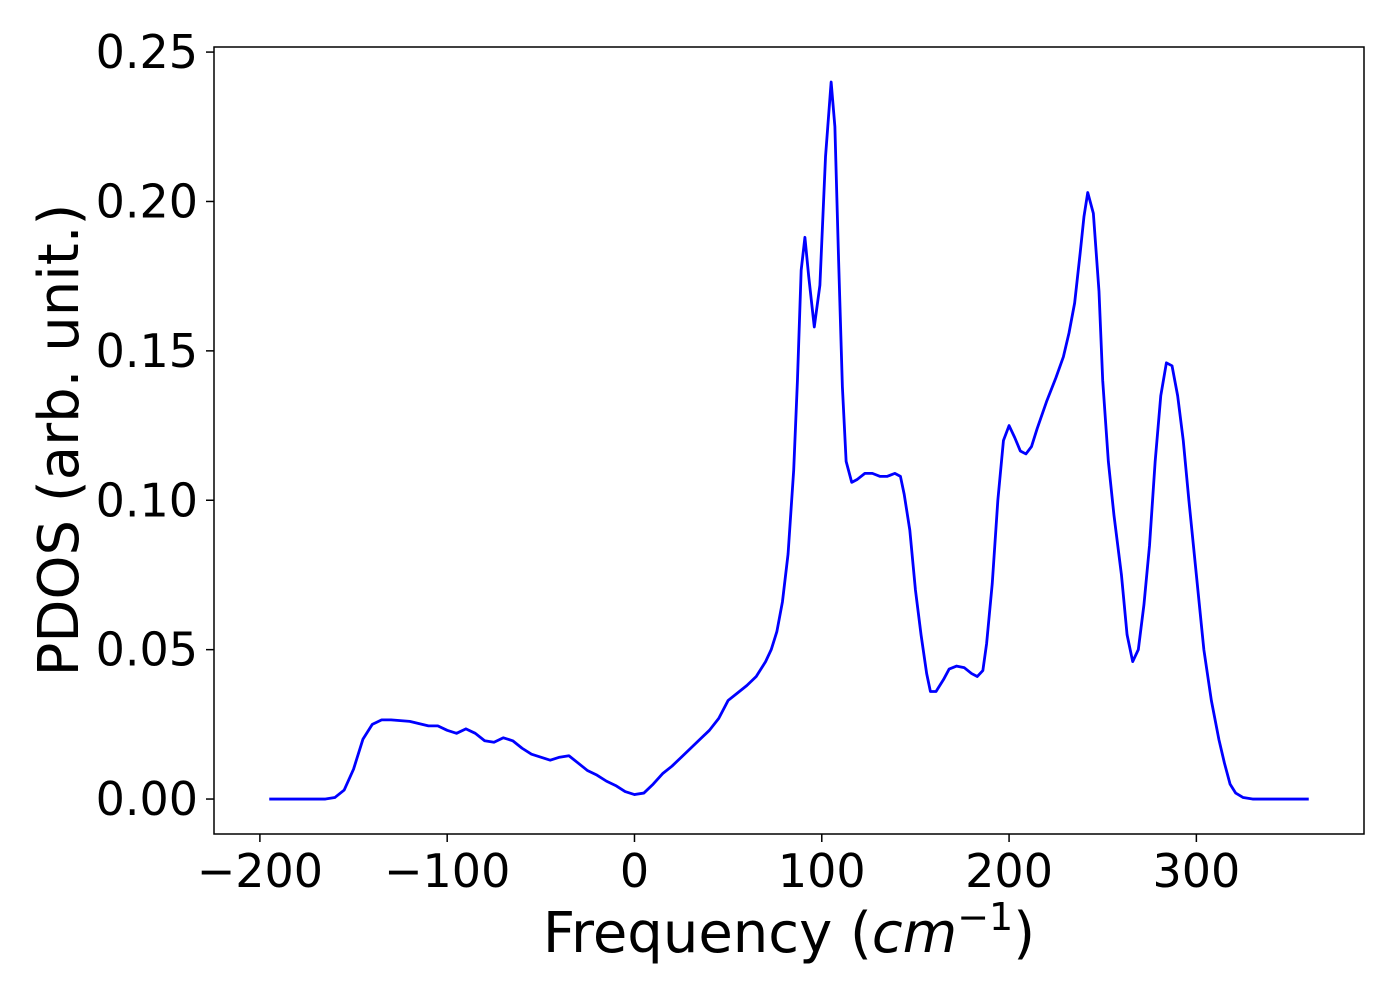  What do you see at coordinates (147, 500) in the screenshot?
I see `y-tick-label: 0.10` at bounding box center [147, 500].